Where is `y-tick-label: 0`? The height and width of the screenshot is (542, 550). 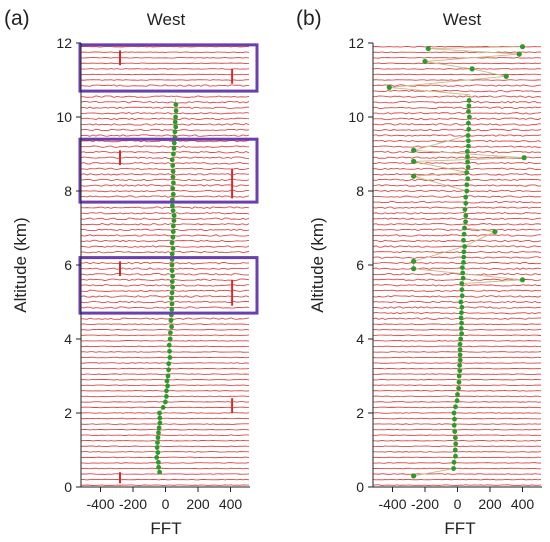 y-tick-label: 0 is located at coordinates (360, 487).